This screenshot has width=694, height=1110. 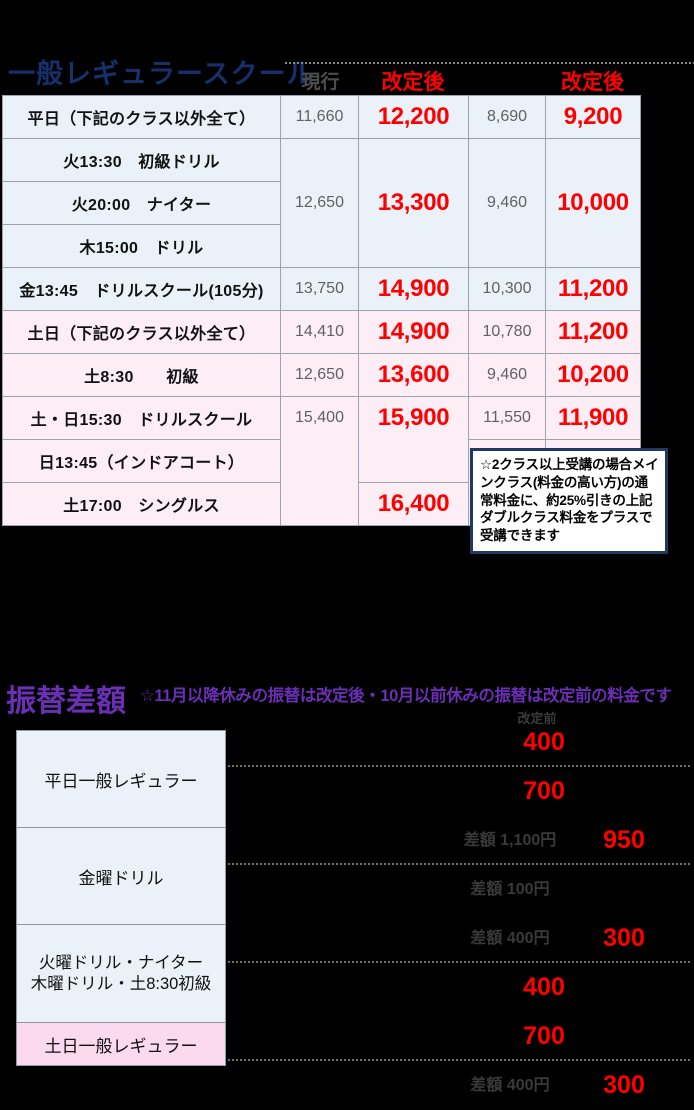 I want to click on transfer-category-cell: 金曜ドリル, so click(x=121, y=876).